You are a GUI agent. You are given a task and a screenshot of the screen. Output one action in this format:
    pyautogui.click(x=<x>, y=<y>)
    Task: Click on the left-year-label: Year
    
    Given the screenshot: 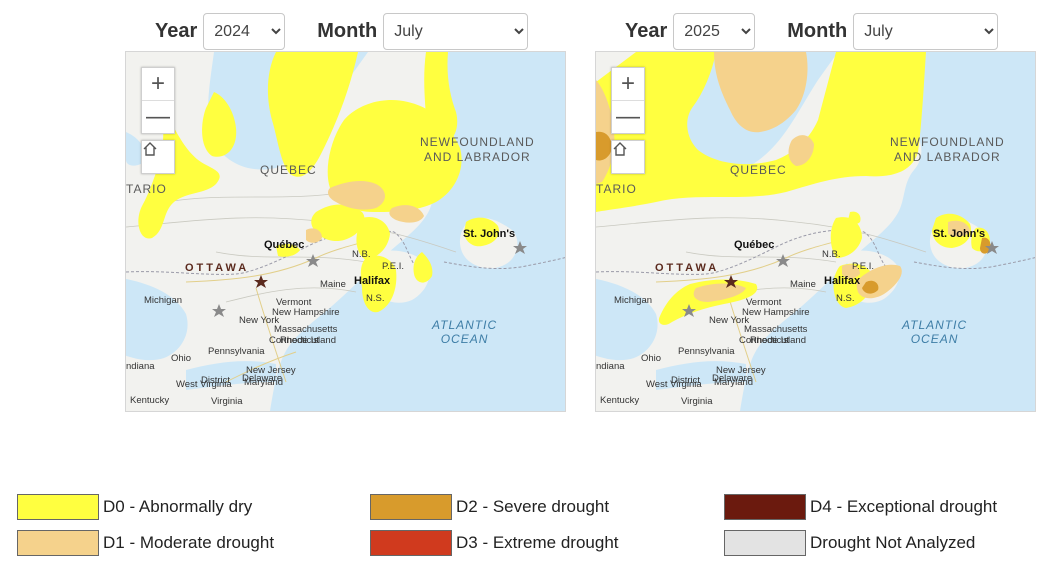 What is the action you would take?
    pyautogui.click(x=176, y=30)
    